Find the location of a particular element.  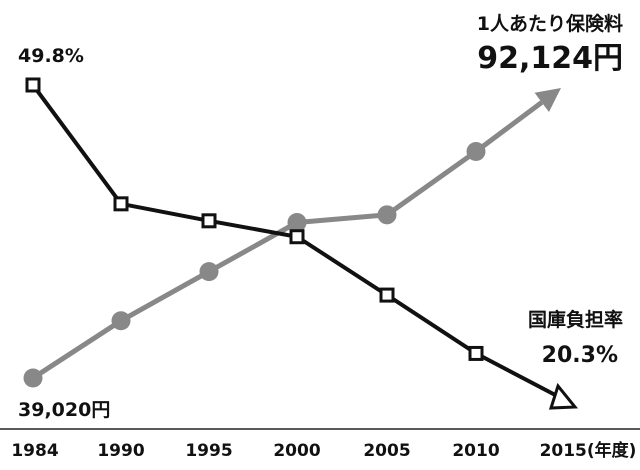

premium-point-2000 is located at coordinates (297, 222).